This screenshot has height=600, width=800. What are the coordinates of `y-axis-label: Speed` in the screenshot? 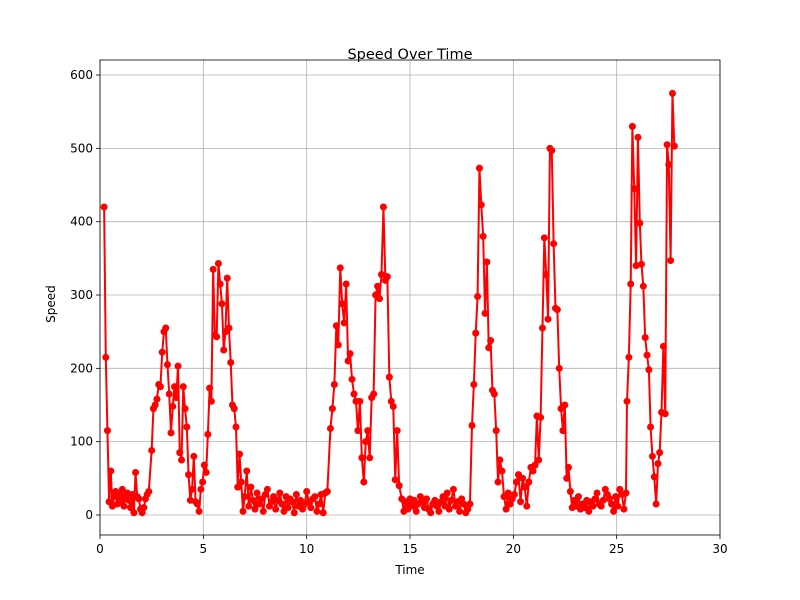 It's located at (51, 304).